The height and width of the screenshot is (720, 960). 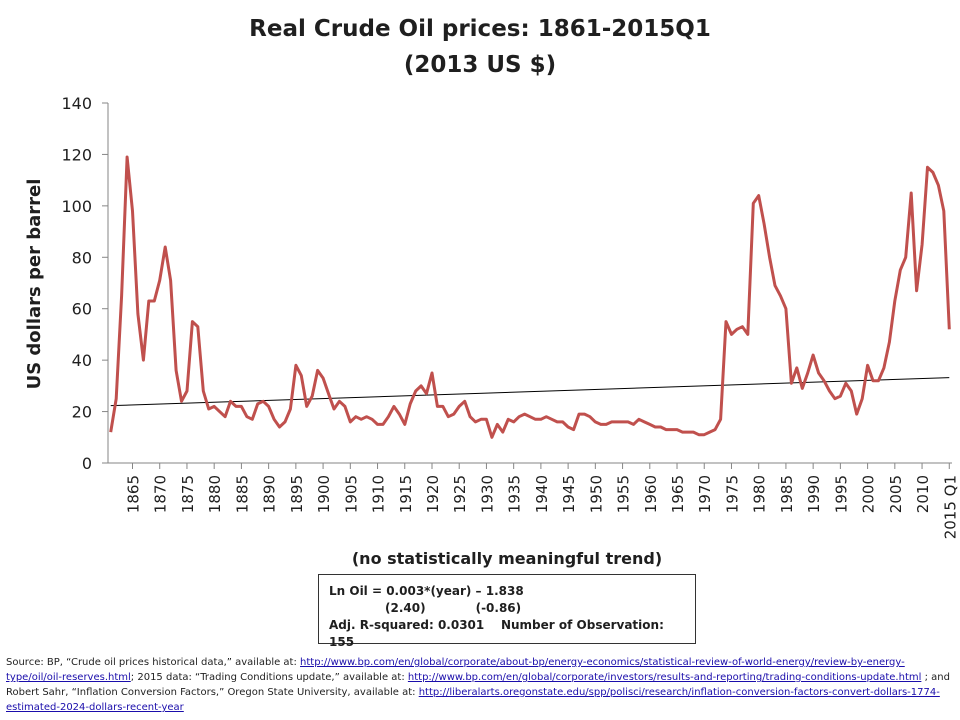 I want to click on y-axis: 0 20 40 60 80 100 120 140, so click(x=85, y=283).